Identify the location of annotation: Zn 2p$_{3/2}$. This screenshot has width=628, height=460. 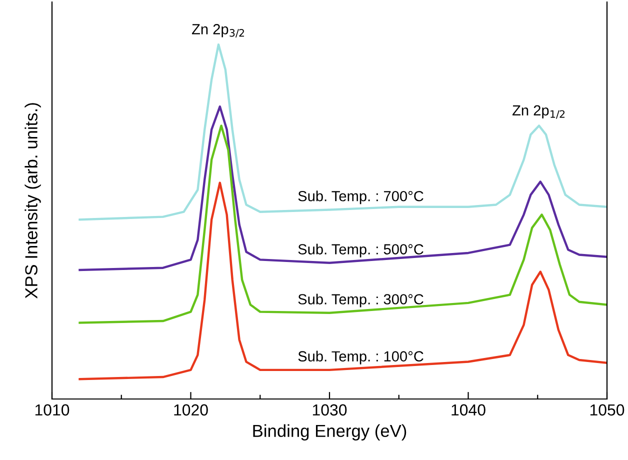
(218, 31).